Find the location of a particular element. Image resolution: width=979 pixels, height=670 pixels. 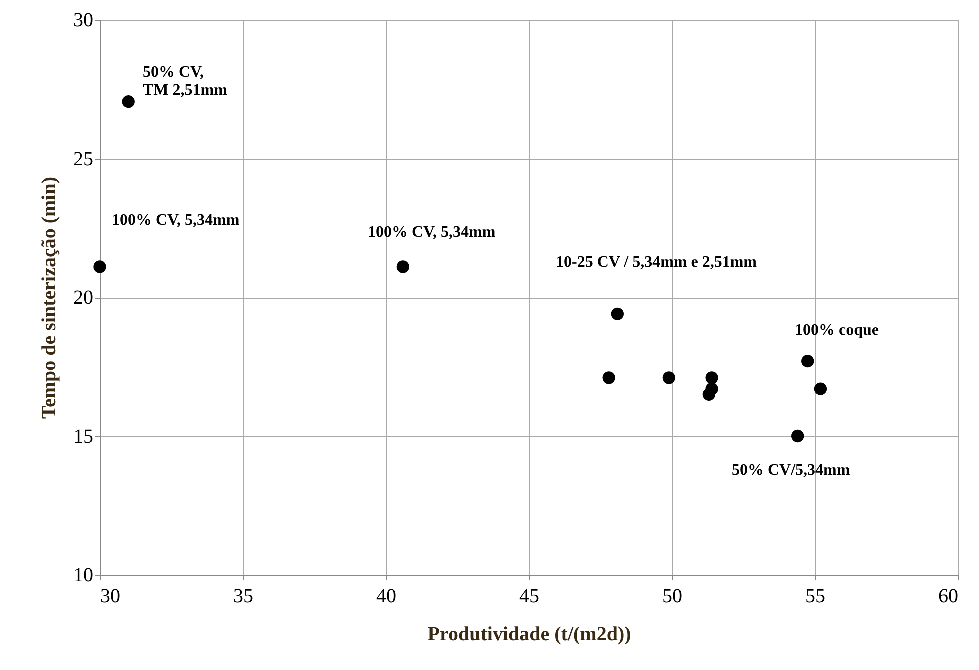

y-tick-label: 10 is located at coordinates (84, 575).